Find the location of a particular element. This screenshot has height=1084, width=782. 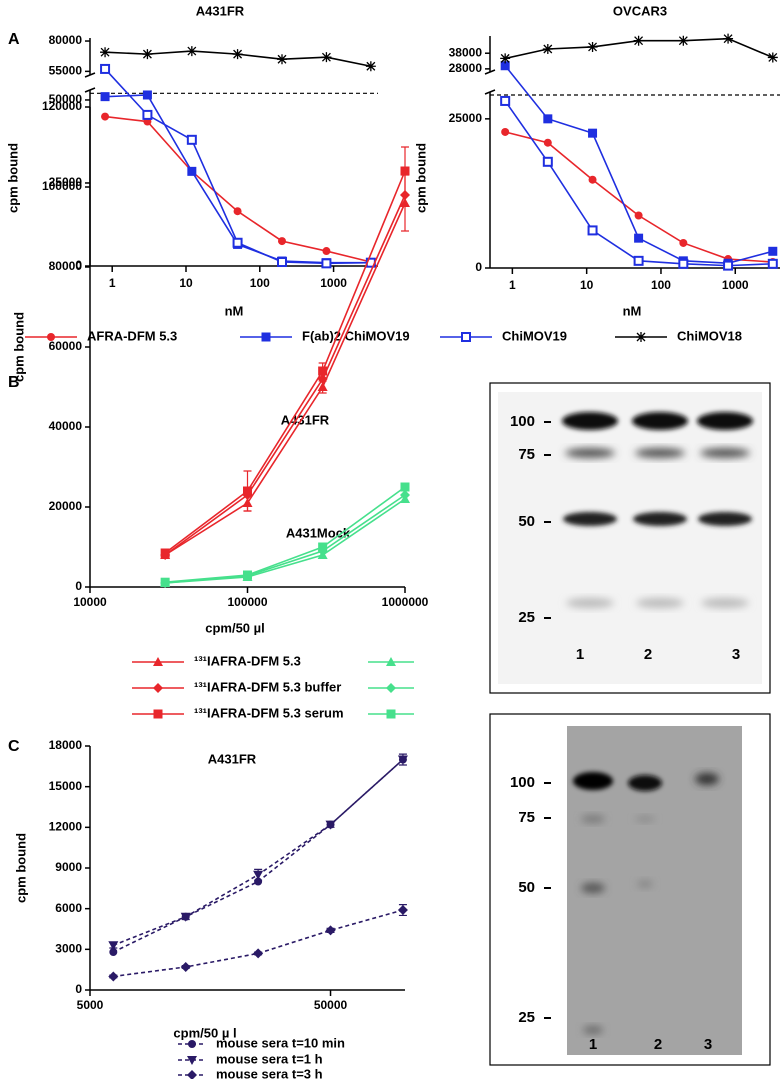

annotation: A431Mock is located at coordinates (318, 532).